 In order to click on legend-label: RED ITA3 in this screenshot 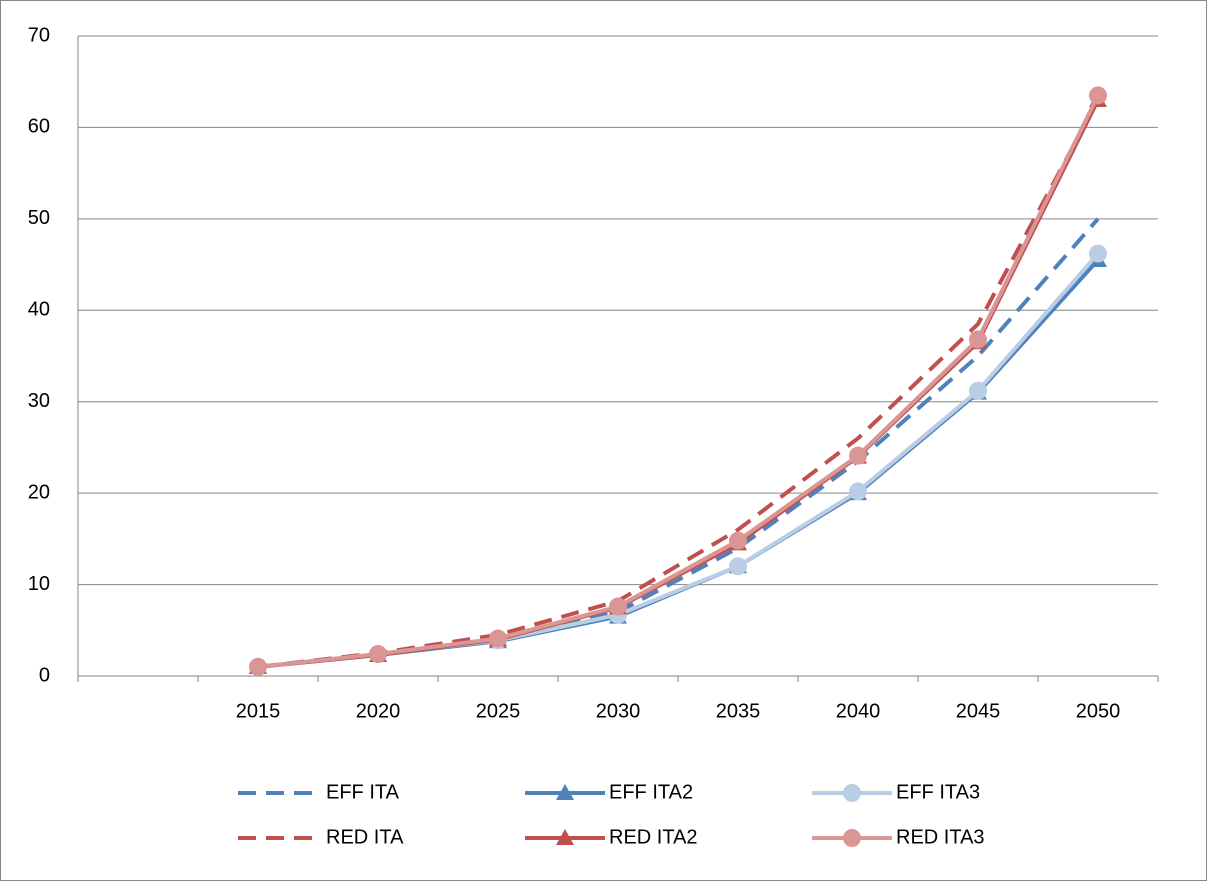, I will do `click(940, 837)`.